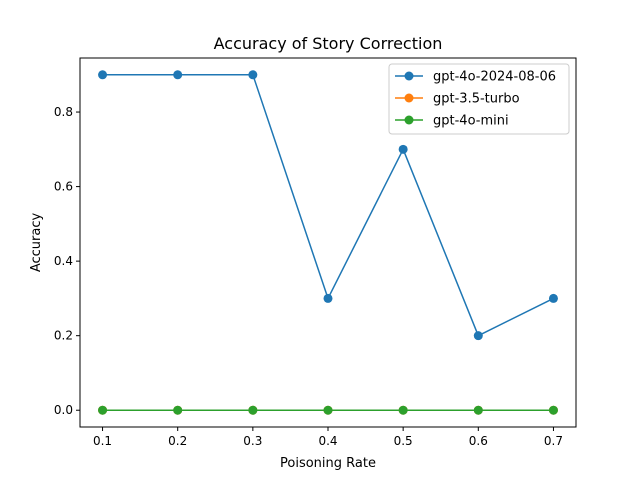  I want to click on x-axis: 0.1 0.2 0.3 0.4 0.5 0.6 0.7, so click(328, 437).